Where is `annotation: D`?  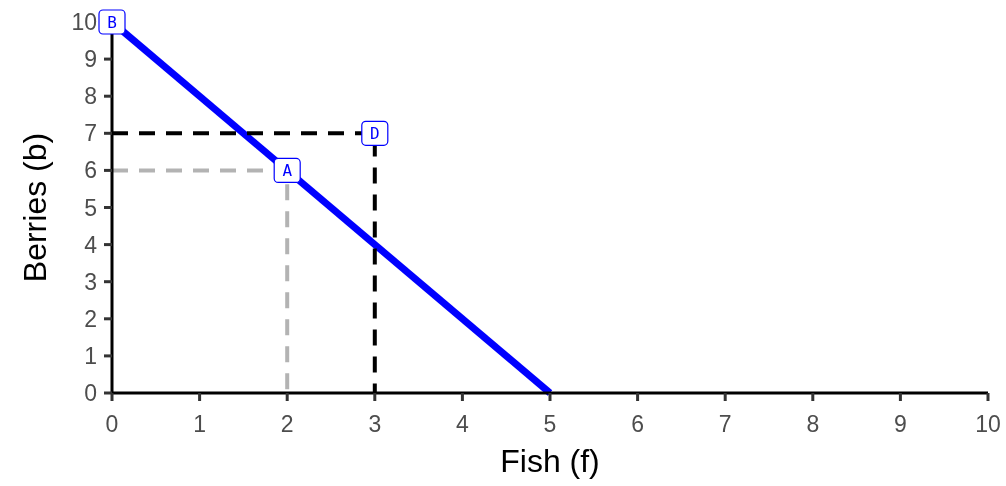 annotation: D is located at coordinates (374, 134).